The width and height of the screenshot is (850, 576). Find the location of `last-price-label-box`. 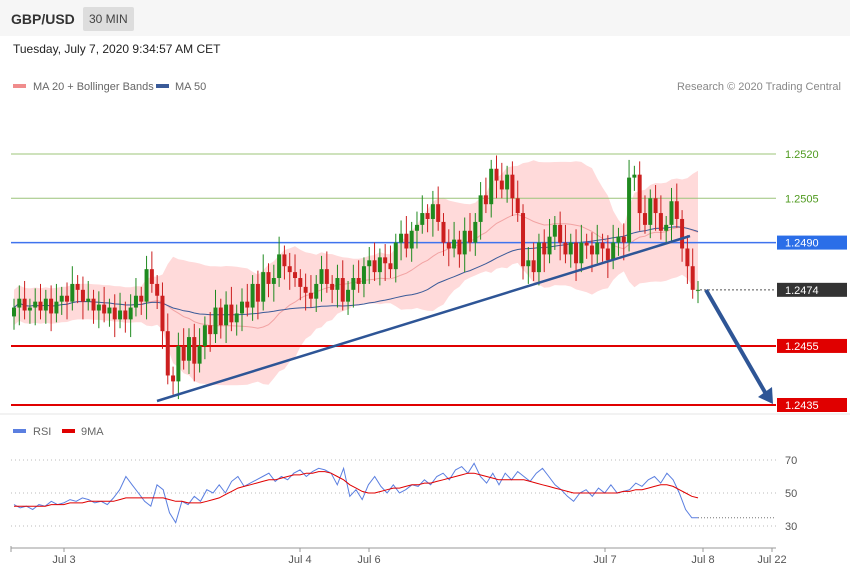

last-price-label-box is located at coordinates (812, 289).